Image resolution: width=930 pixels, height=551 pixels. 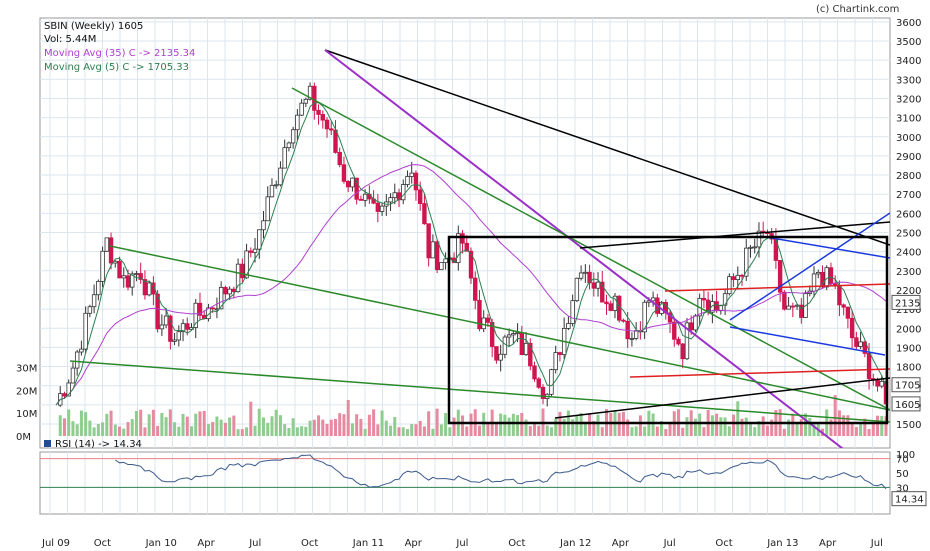 I want to click on rsi-line, so click(x=501, y=472).